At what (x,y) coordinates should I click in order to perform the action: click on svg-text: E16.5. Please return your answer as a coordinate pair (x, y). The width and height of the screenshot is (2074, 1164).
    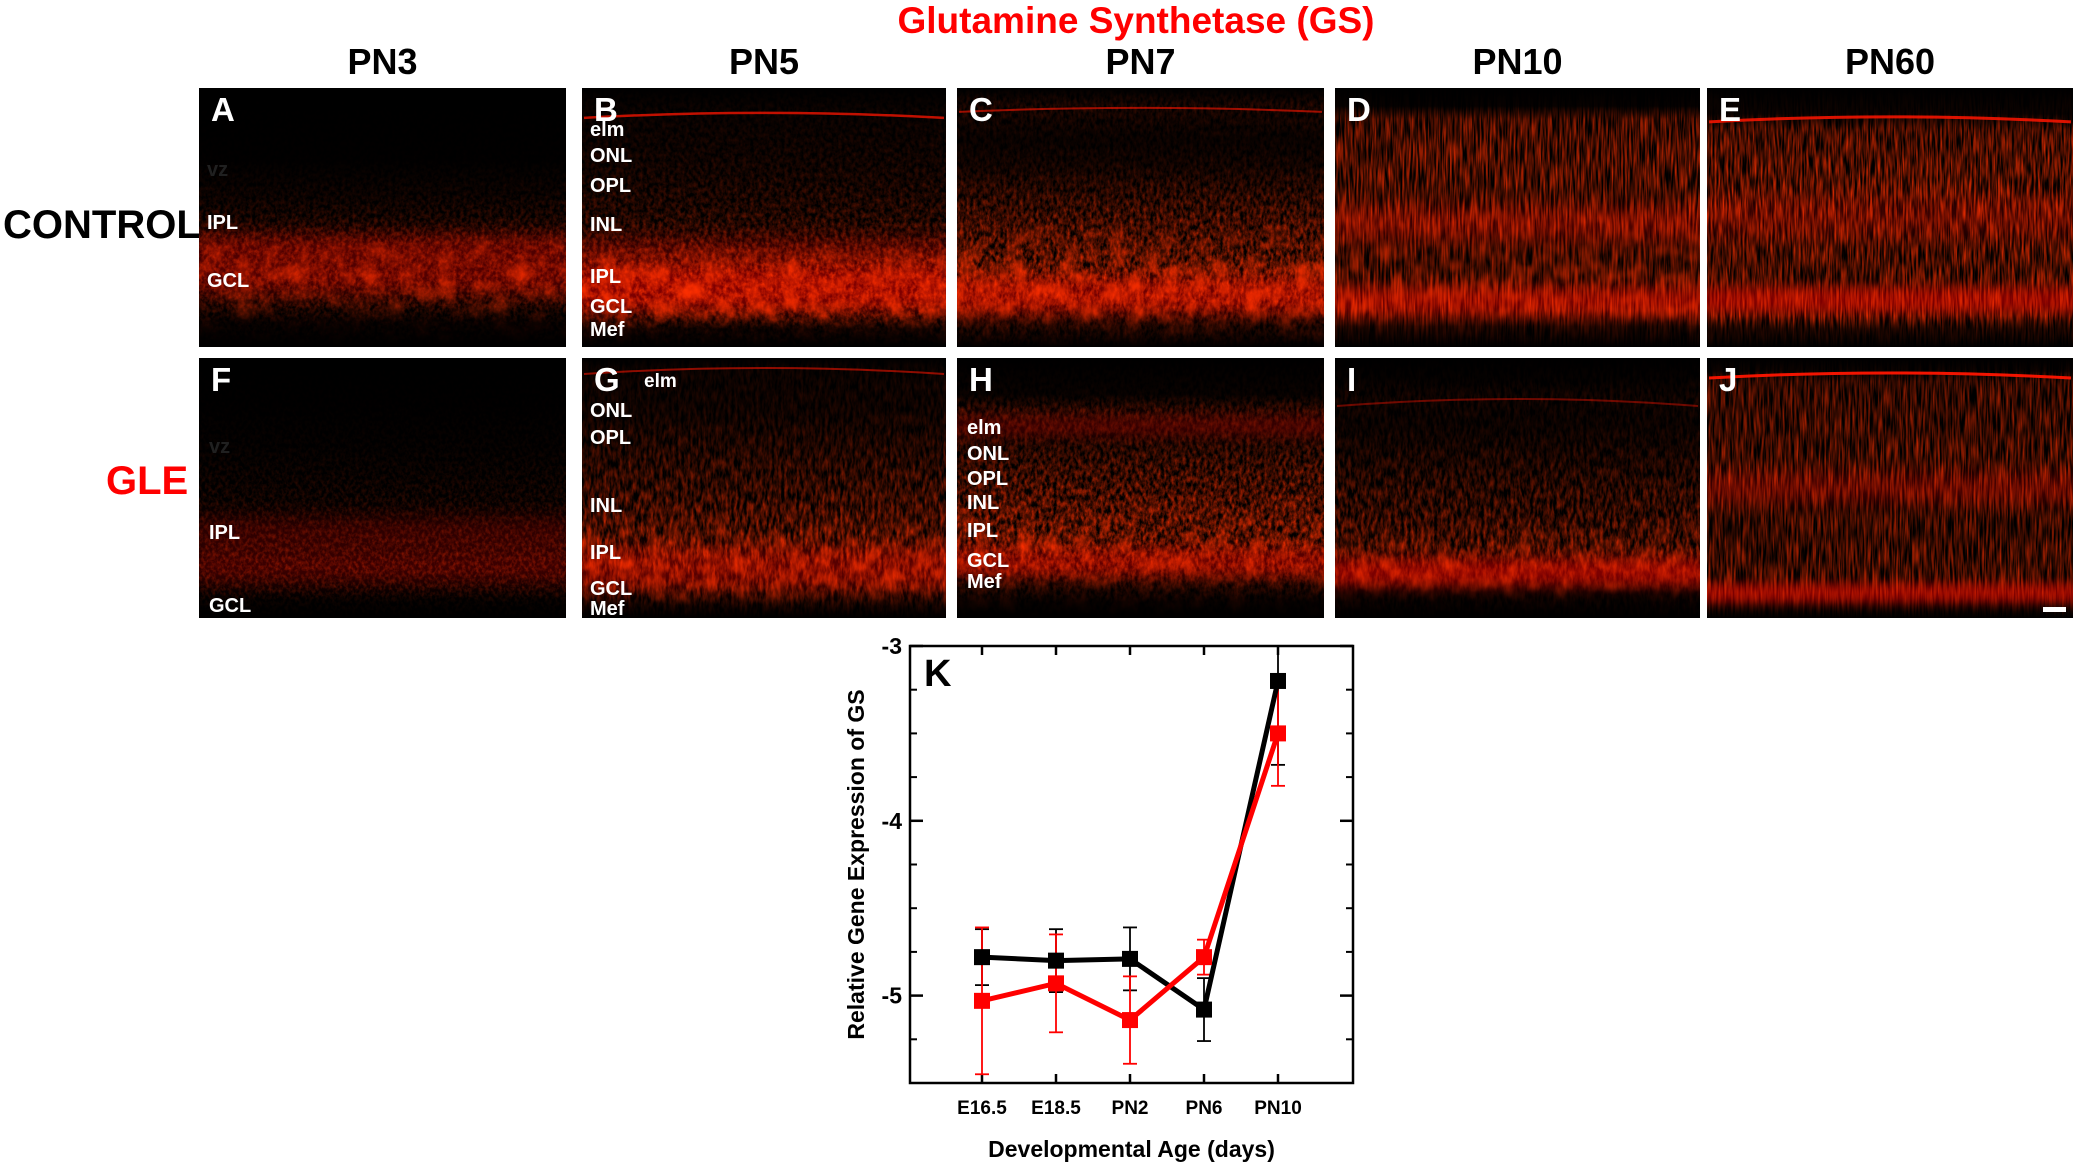
    Looking at the image, I should click on (982, 1108).